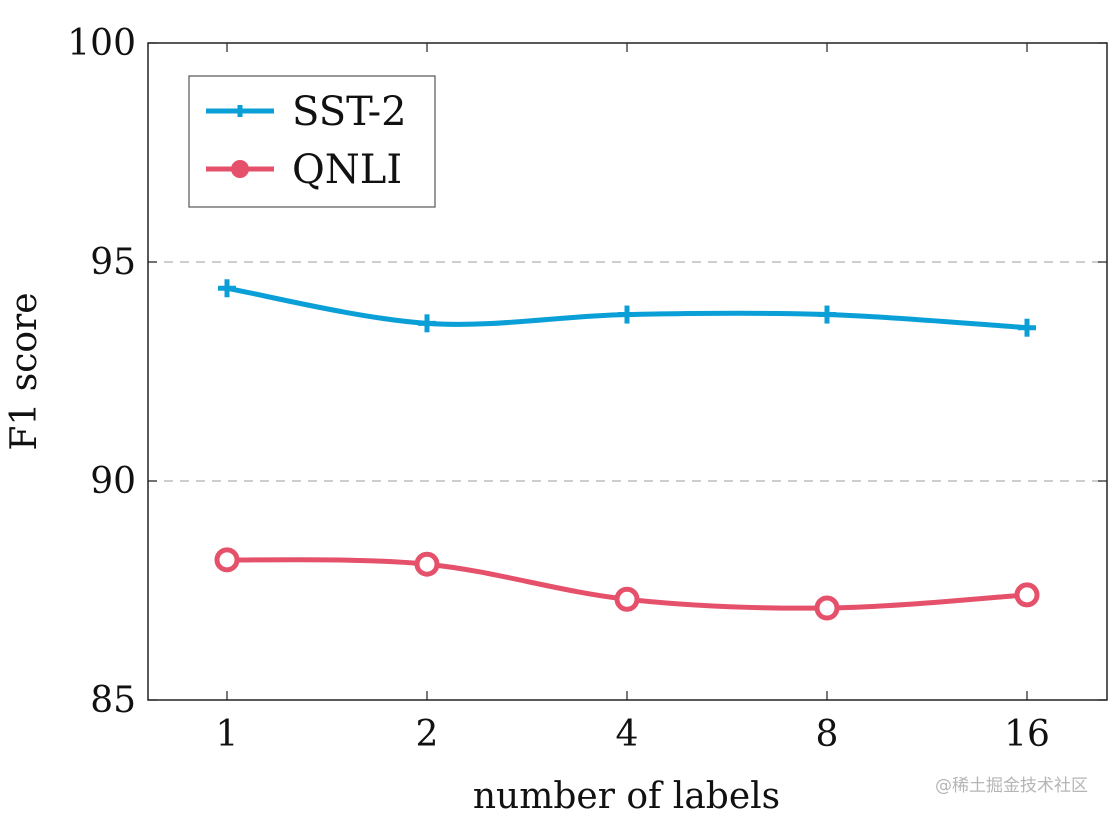  I want to click on watermark: @稀土掘金技术社区, so click(1011, 786).